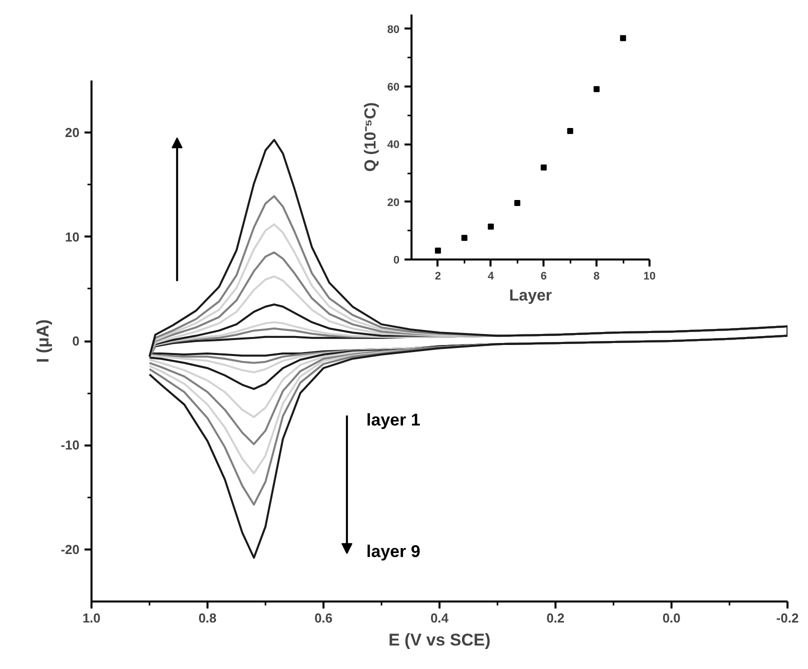 The height and width of the screenshot is (669, 808). I want to click on y-tick-label: 10, so click(72, 236).